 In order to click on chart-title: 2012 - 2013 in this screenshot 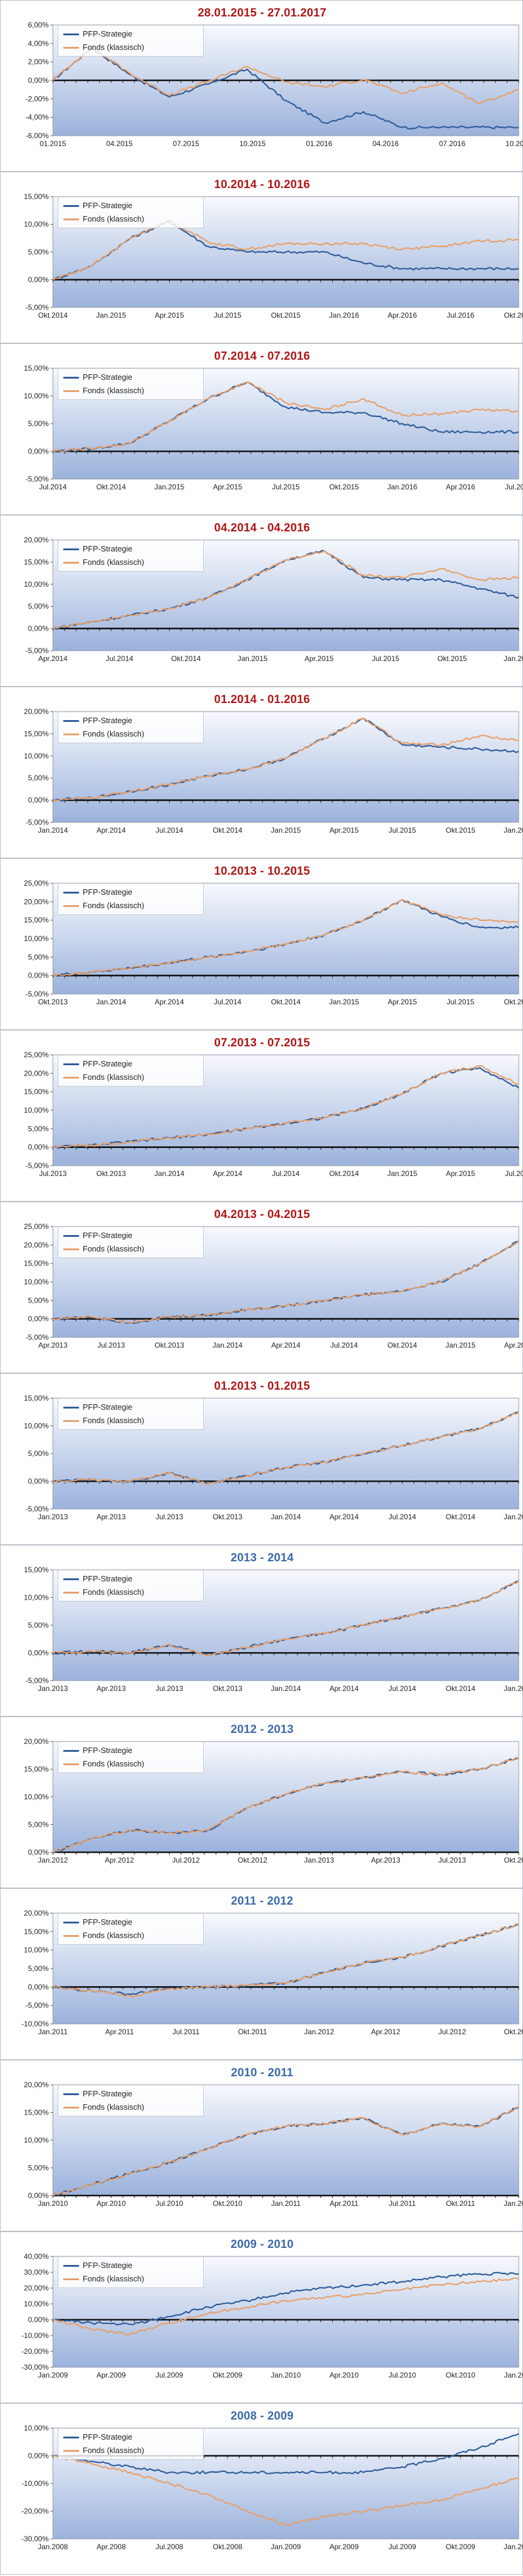, I will do `click(262, 1729)`.